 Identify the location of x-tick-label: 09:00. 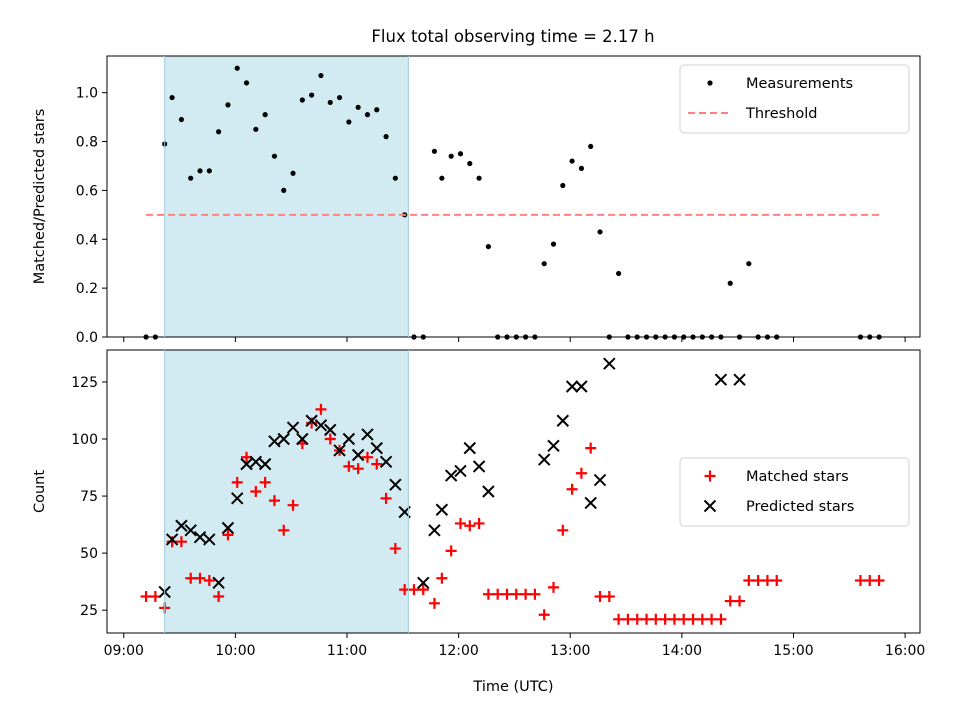
(124, 651).